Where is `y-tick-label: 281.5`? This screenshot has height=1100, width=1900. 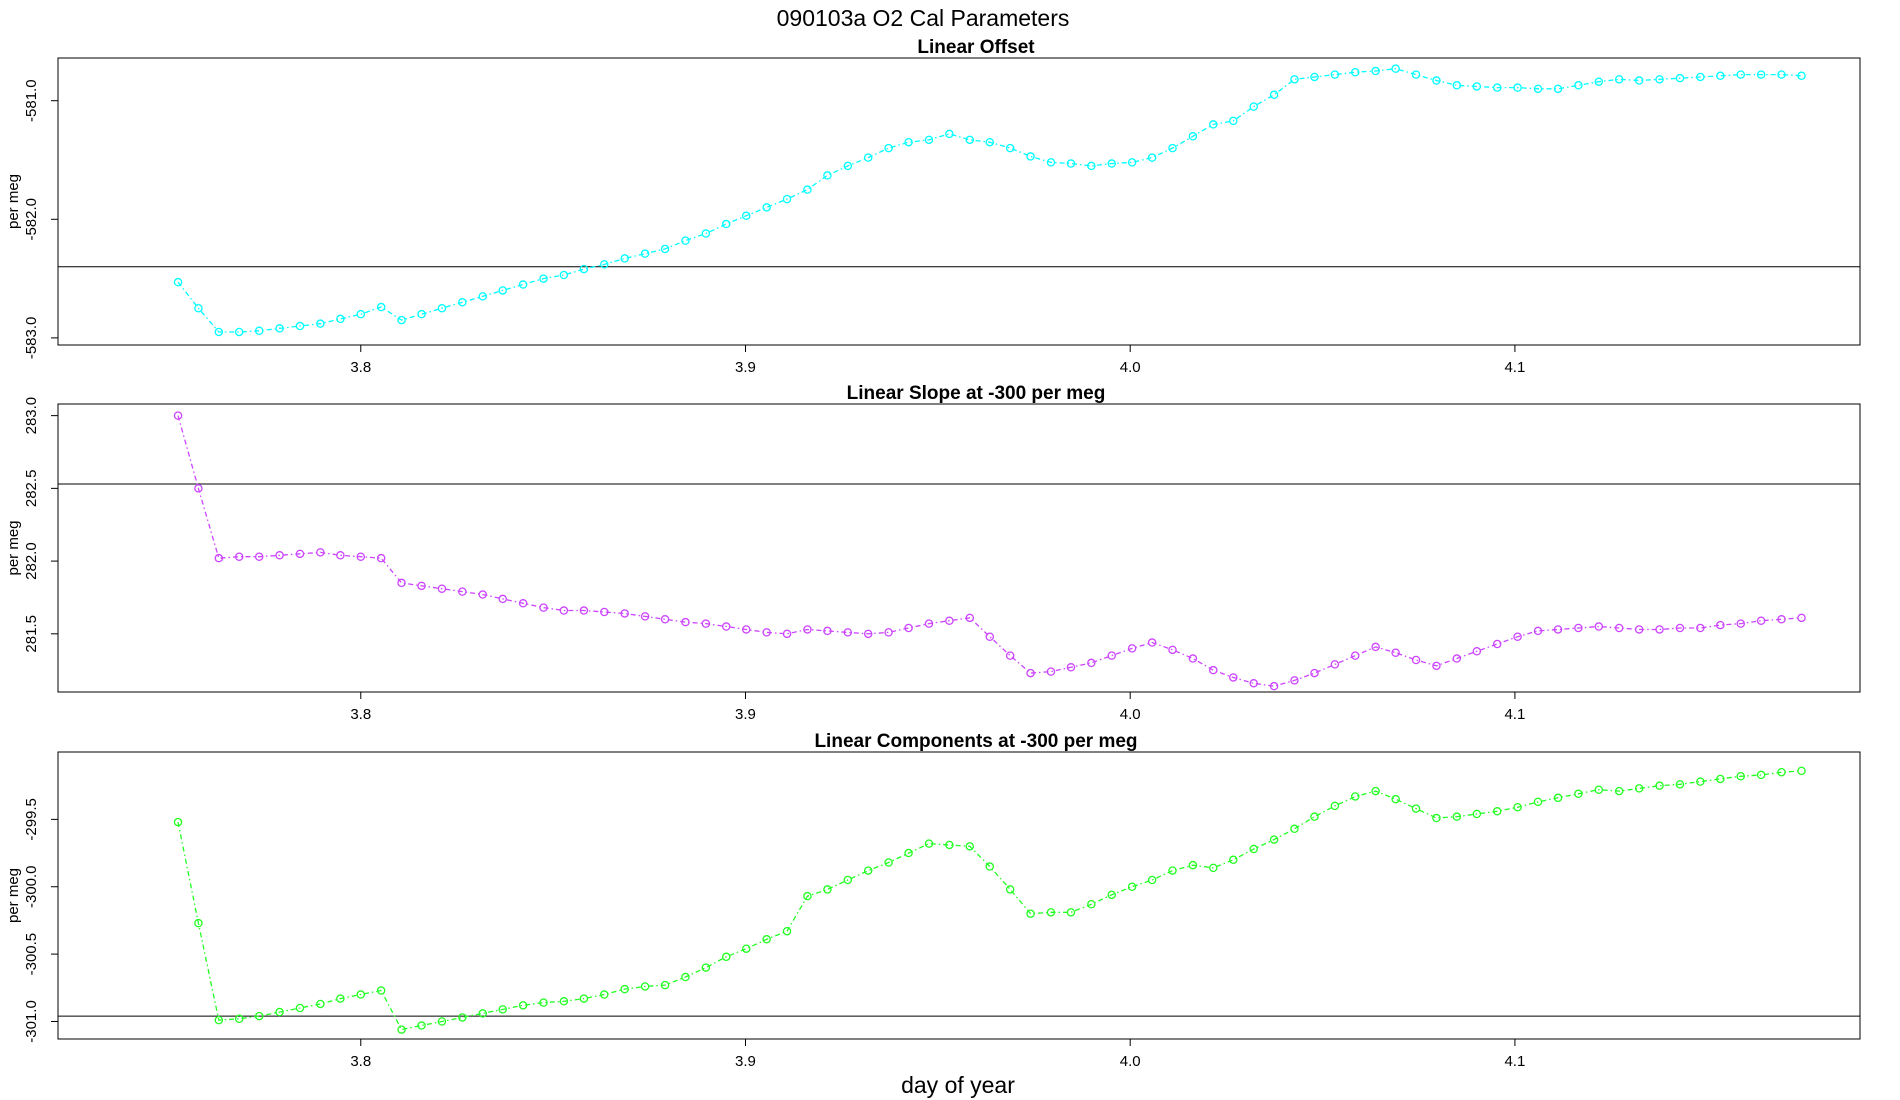 y-tick-label: 281.5 is located at coordinates (31, 634).